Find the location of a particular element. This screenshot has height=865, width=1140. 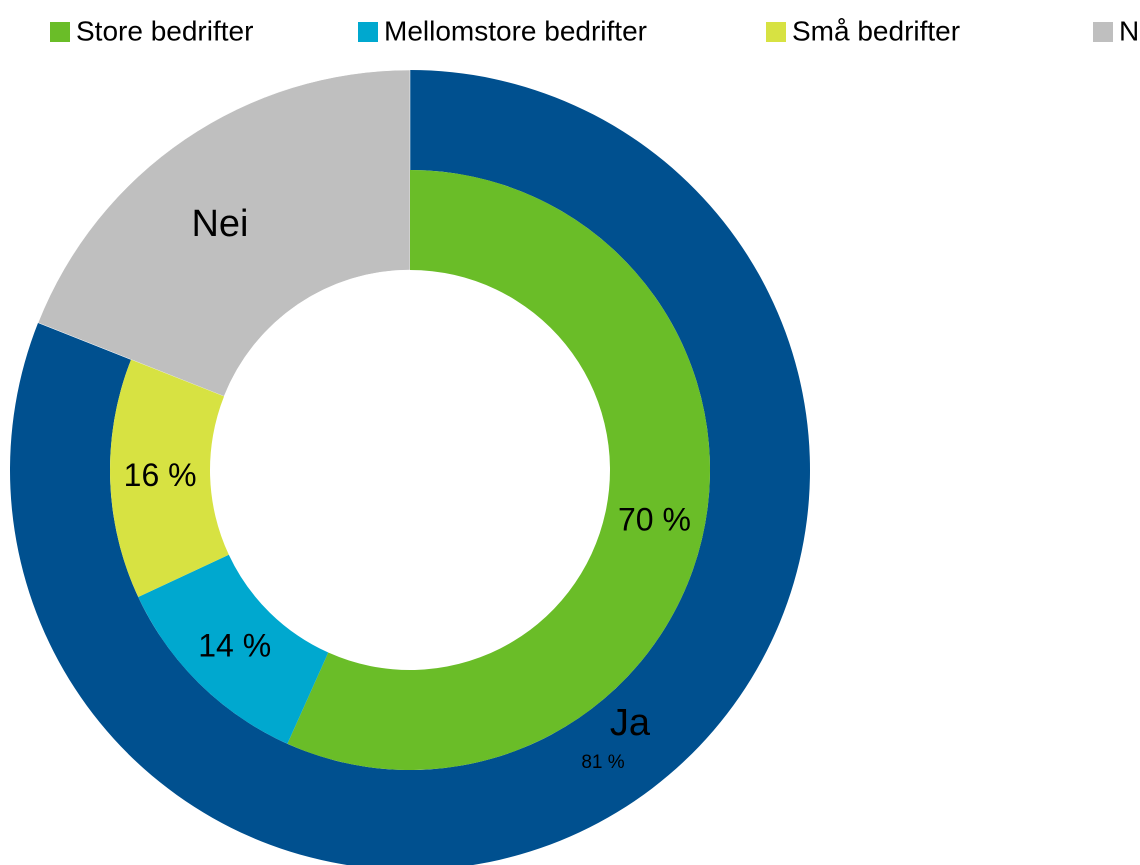

category-label: Ja is located at coordinates (630, 723).